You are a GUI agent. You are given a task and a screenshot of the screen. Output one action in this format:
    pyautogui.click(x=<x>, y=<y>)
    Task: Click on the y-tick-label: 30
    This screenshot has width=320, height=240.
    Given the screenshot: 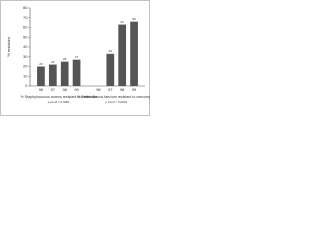 What is the action you would take?
    pyautogui.click(x=25, y=56)
    